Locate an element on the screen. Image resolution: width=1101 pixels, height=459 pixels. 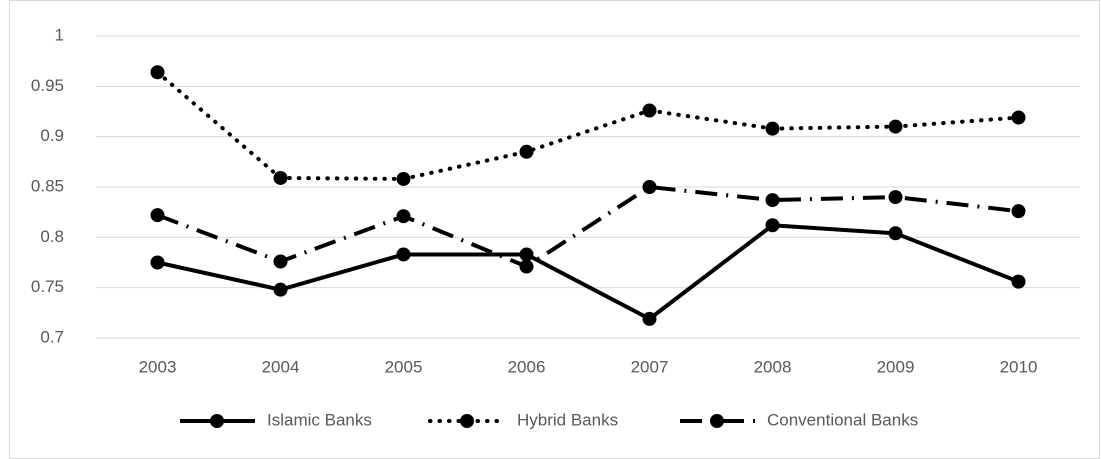
y-tick-label: 0.95 is located at coordinates (47, 85).